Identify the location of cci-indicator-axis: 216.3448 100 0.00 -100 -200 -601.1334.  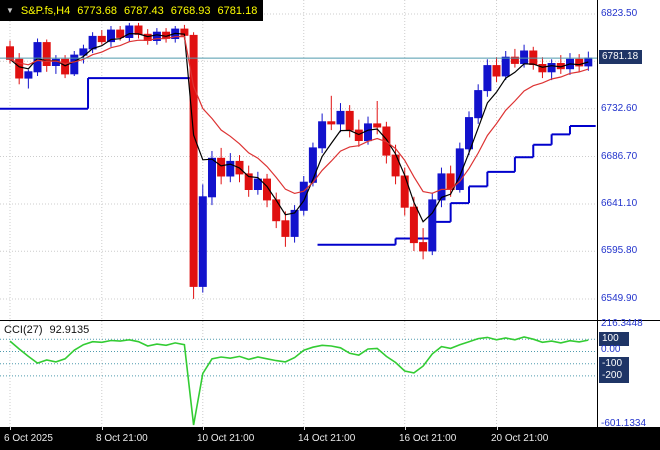
(629, 214).